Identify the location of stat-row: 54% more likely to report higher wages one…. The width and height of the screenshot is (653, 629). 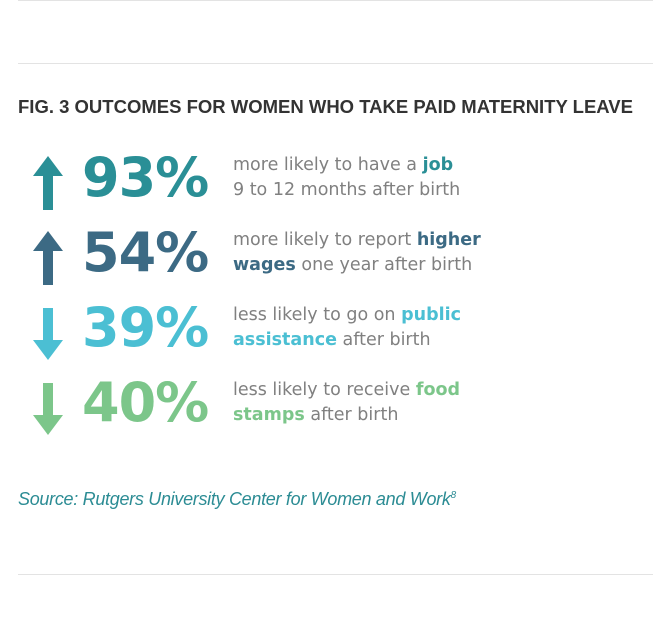
(326, 255).